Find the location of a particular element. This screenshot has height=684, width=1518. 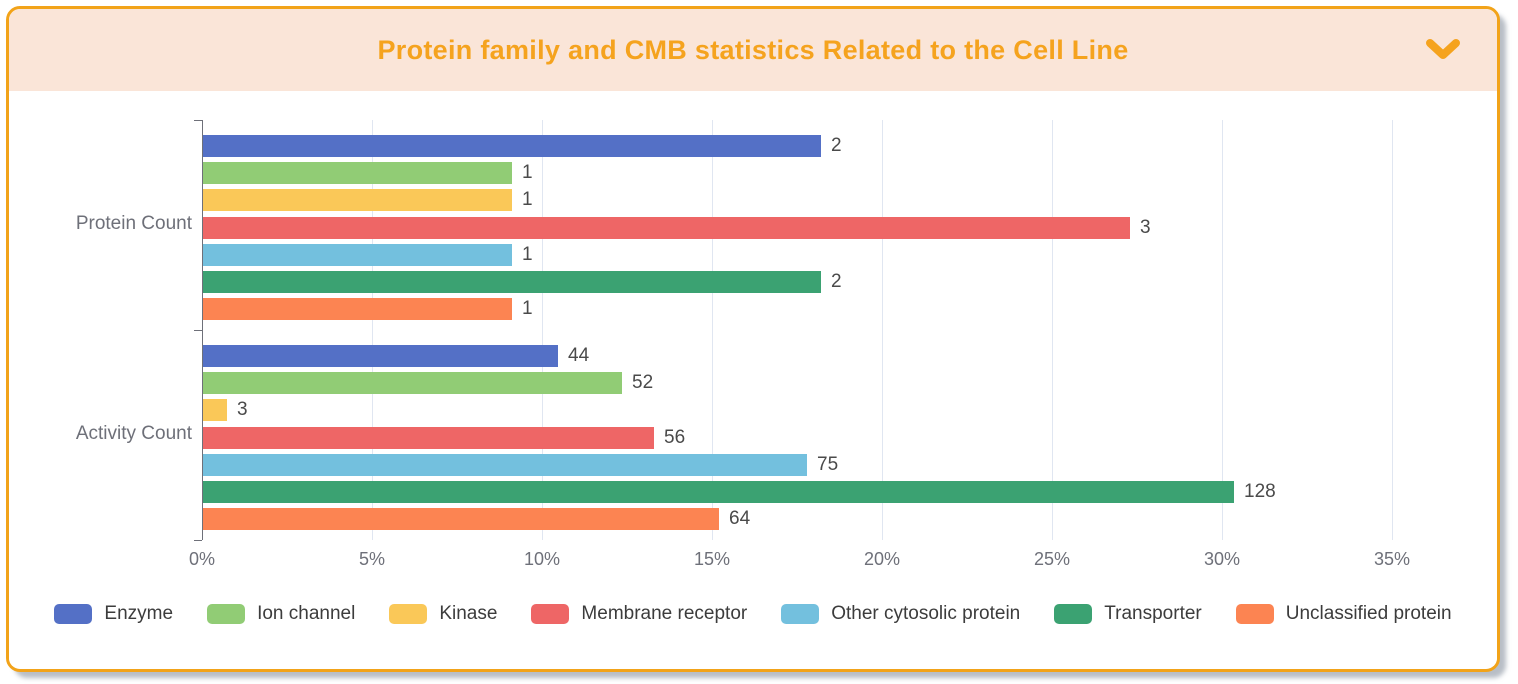

x-axis-tick-label: 20% is located at coordinates (882, 559).